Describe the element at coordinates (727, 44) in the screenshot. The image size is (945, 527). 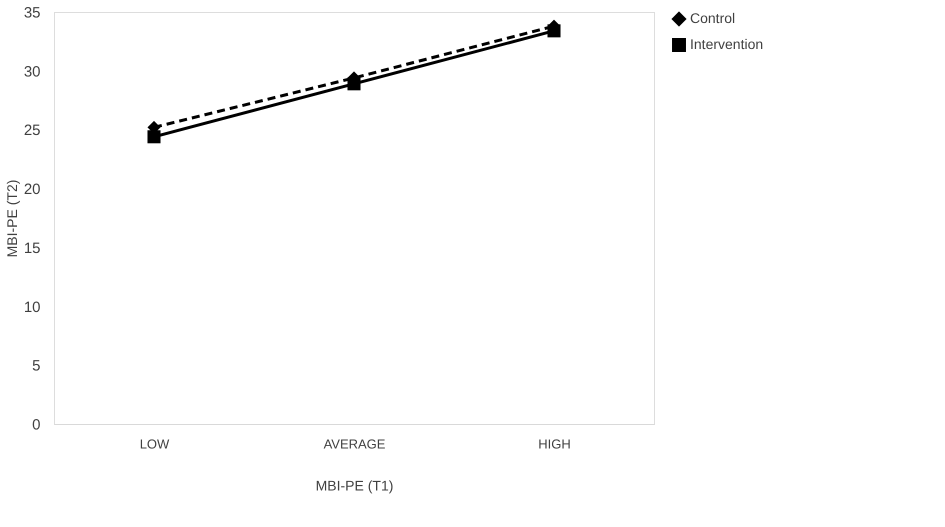
I see `legend-label: Intervention` at that location.